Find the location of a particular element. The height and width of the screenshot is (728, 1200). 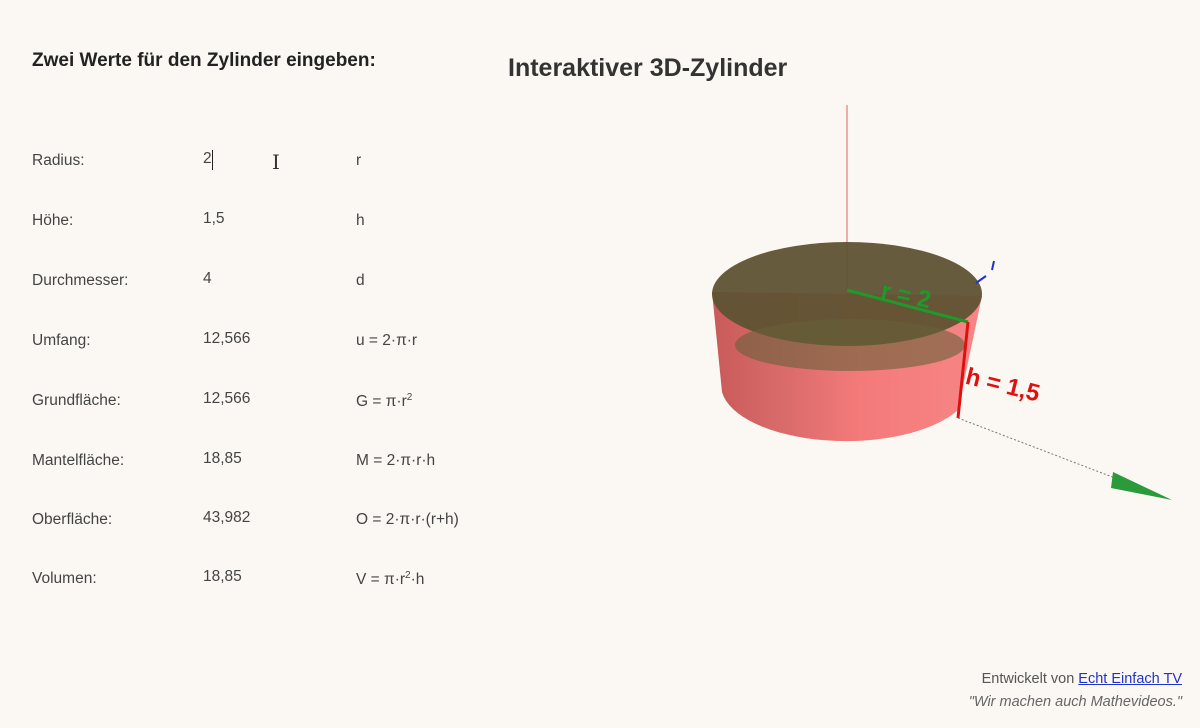

x-axis-tip is located at coordinates (993, 265).